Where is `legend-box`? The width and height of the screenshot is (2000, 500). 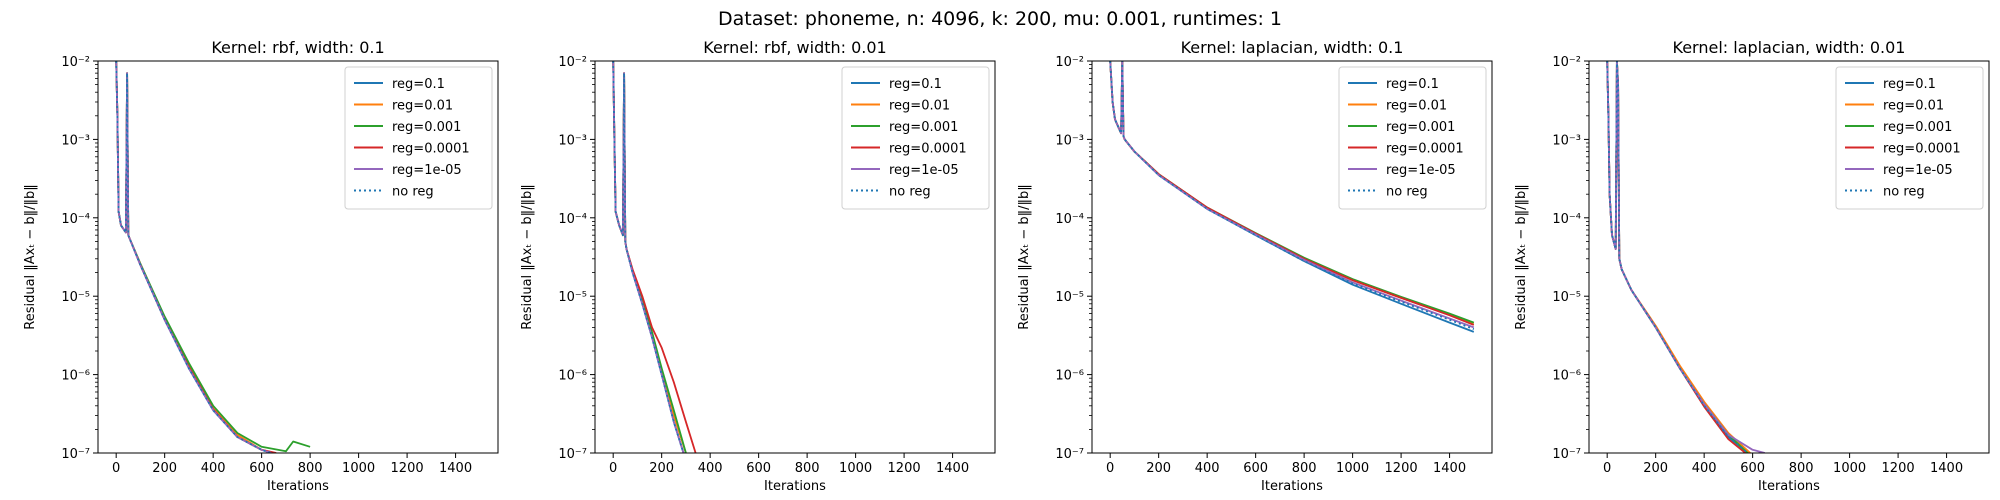
legend-box is located at coordinates (1412, 138).